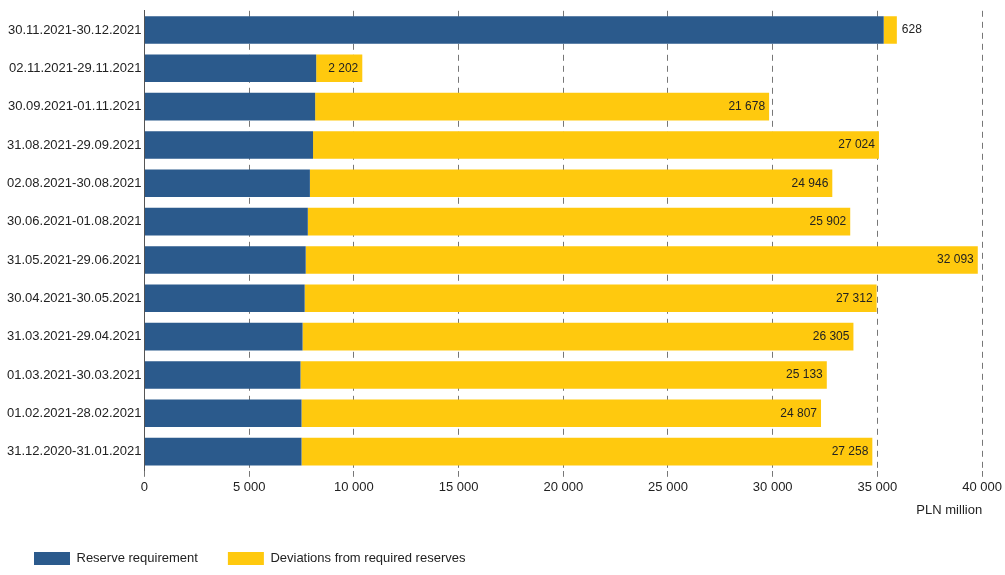  I want to click on x-tick-label: 40 000, so click(982, 487).